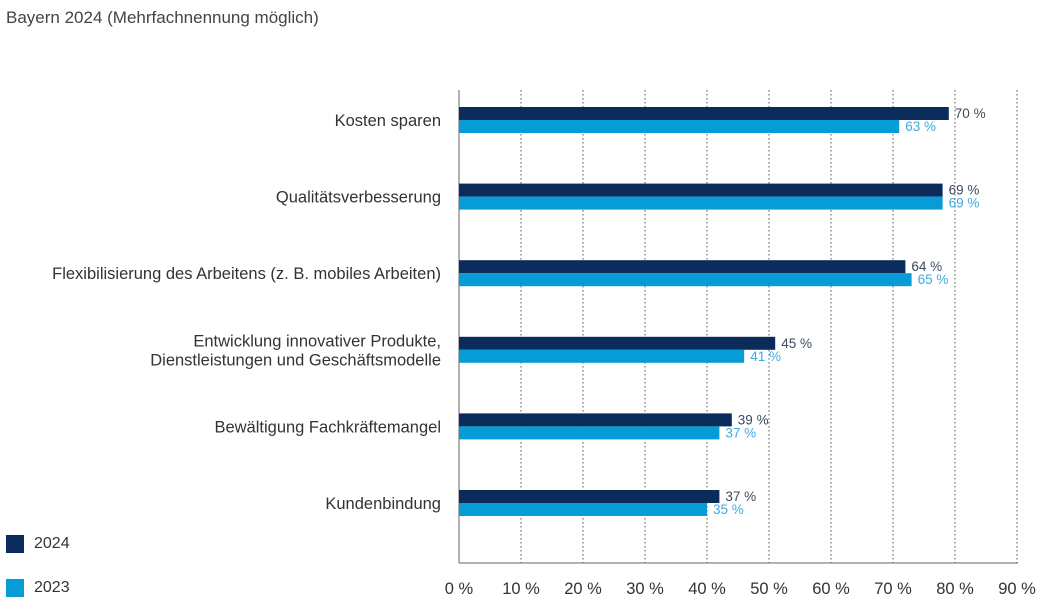 The height and width of the screenshot is (600, 1045). What do you see at coordinates (740, 496) in the screenshot?
I see `value-label-2024-6: 37 %` at bounding box center [740, 496].